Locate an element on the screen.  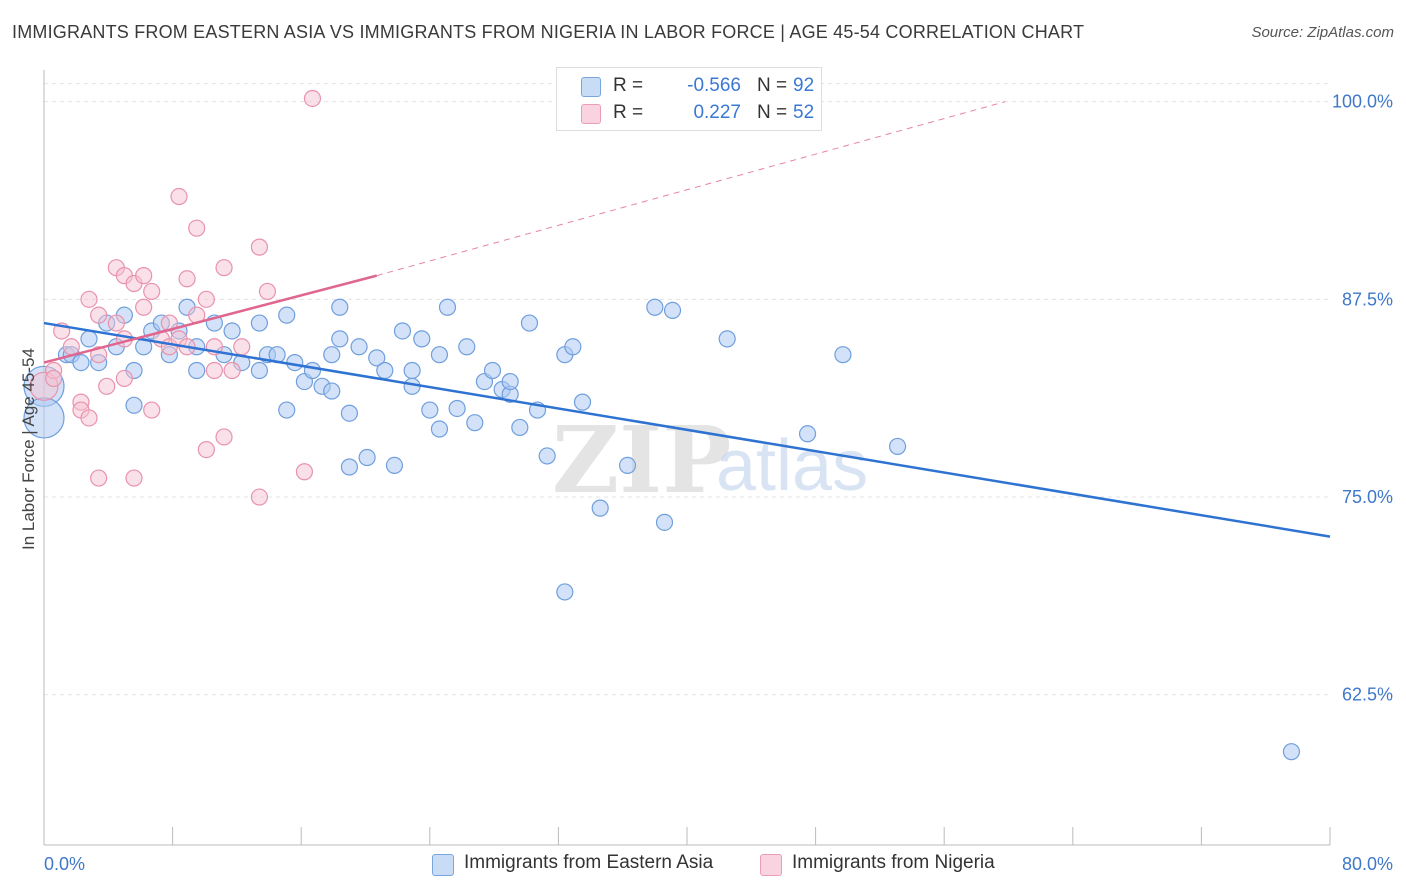
series-label: Immigrants from Eastern Asia is located at coordinates (589, 862).